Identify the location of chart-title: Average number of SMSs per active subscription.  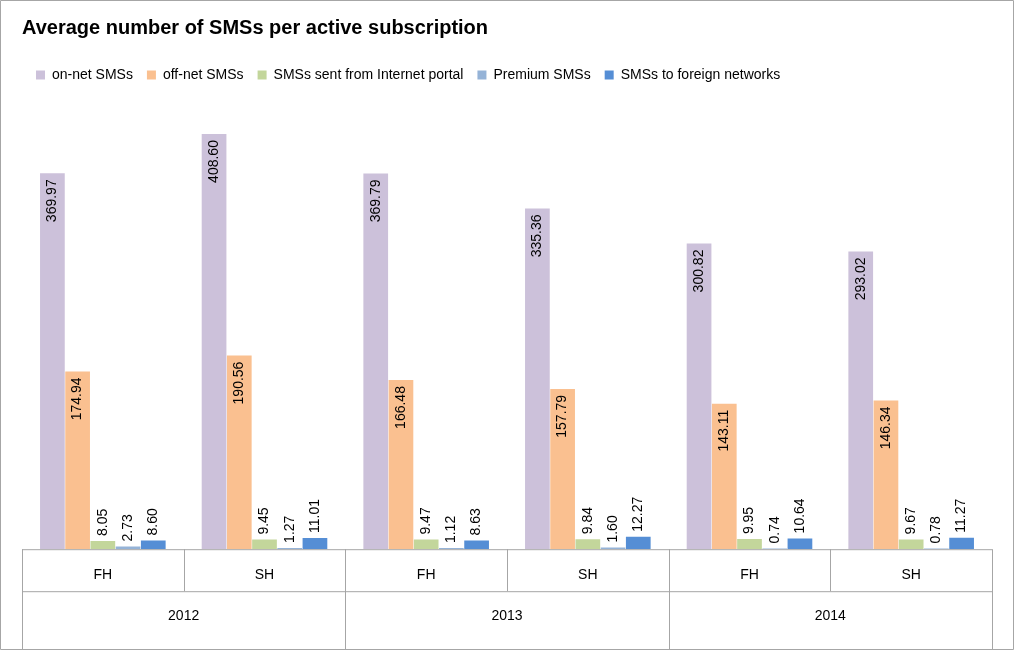
(255, 26).